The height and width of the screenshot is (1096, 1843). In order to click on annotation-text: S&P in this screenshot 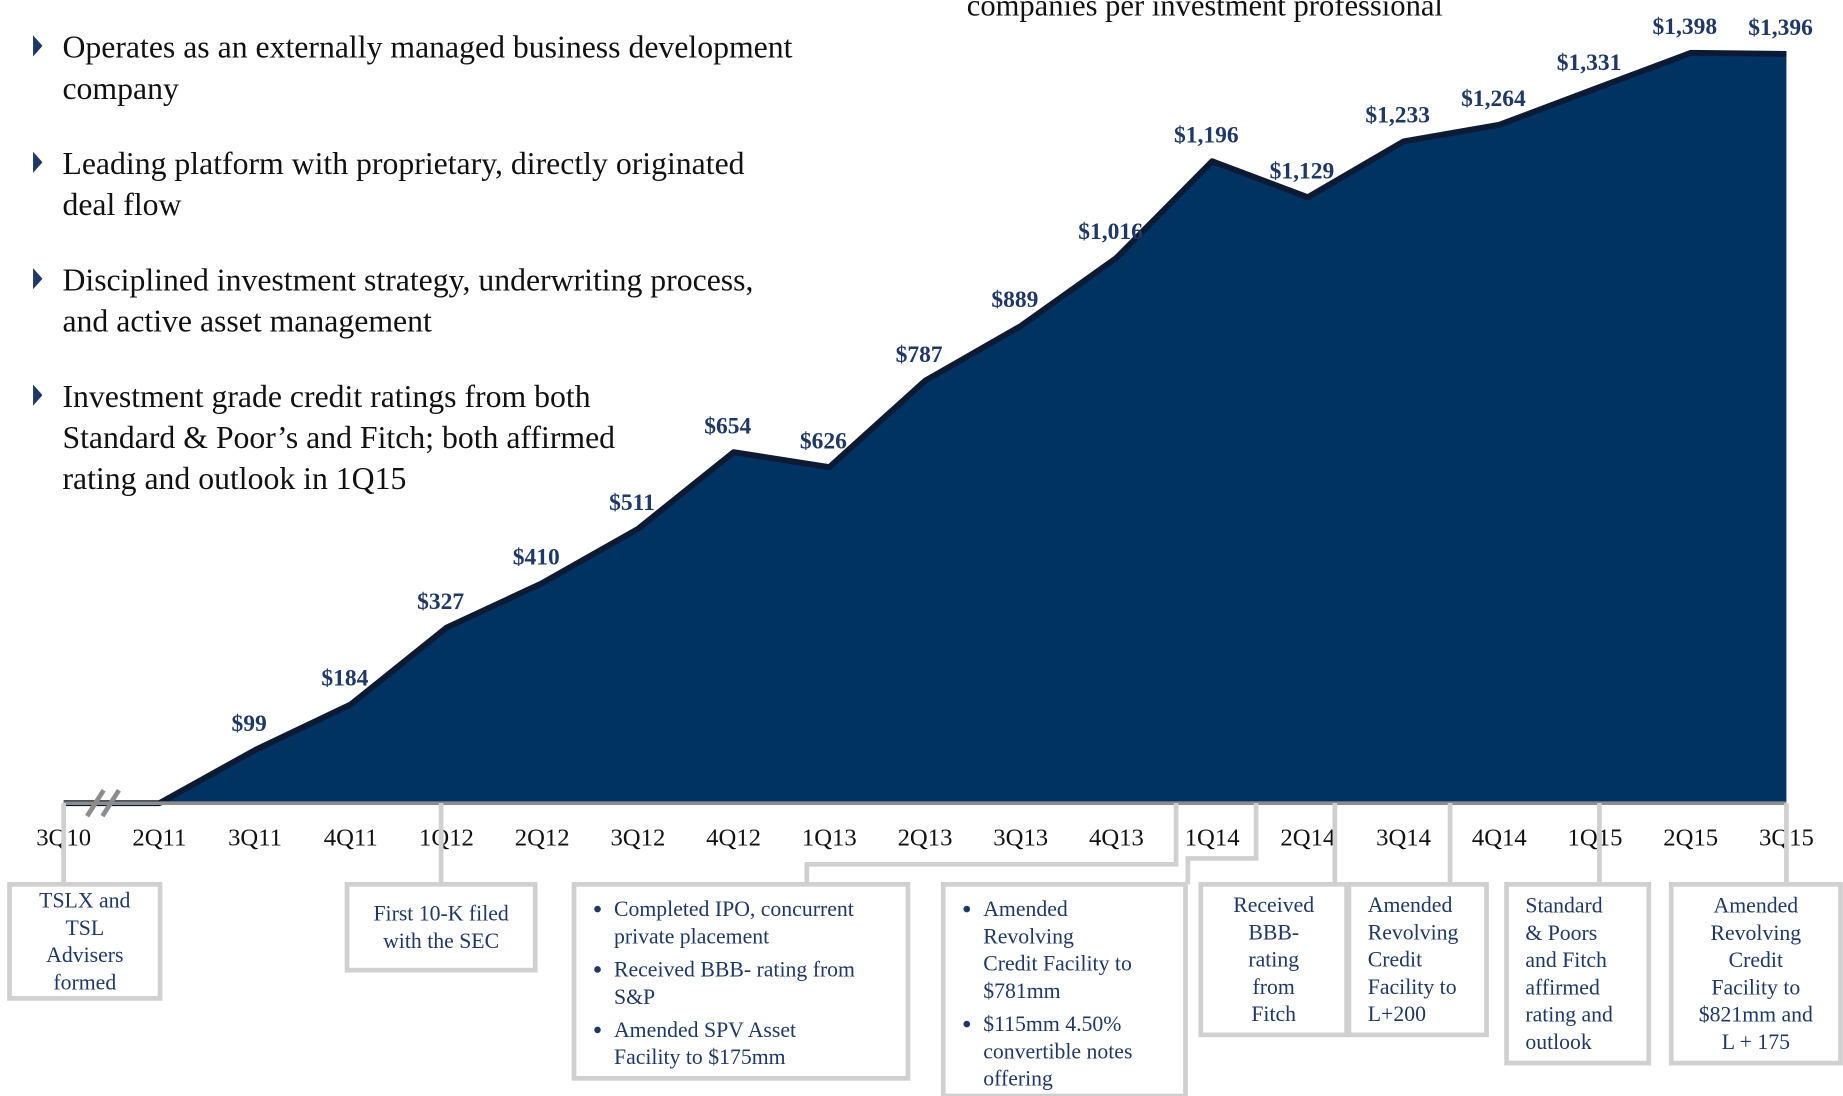, I will do `click(634, 997)`.